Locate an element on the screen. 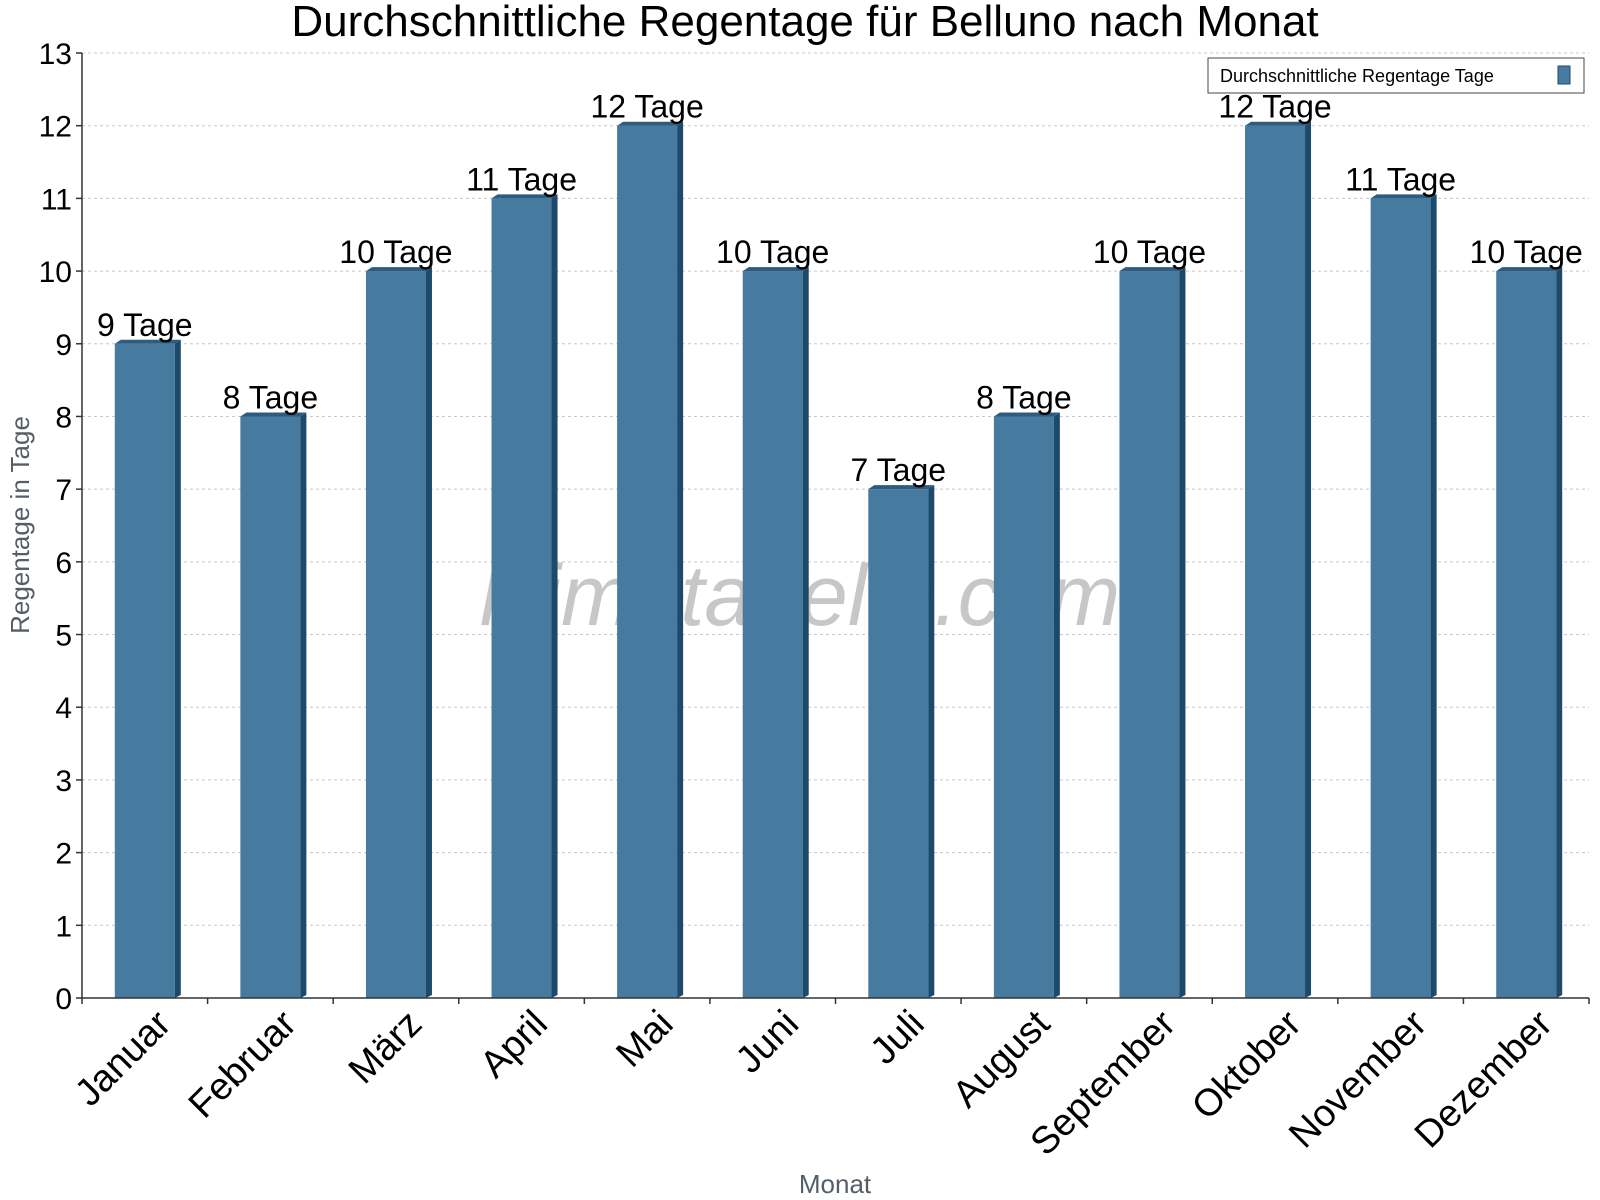 The height and width of the screenshot is (1200, 1600). legend-swatch is located at coordinates (1564, 75).